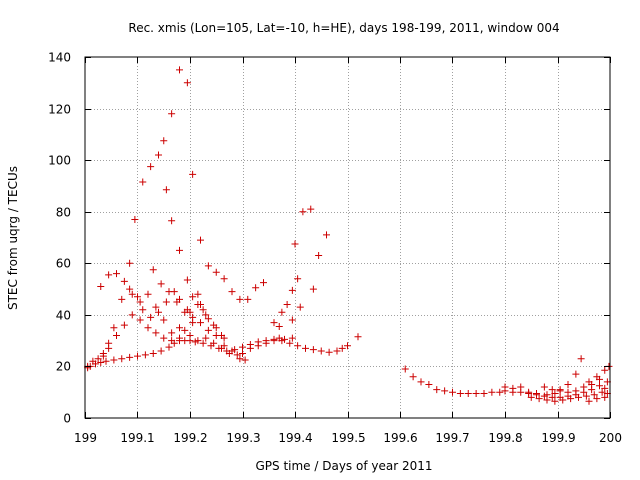 This screenshot has height=480, width=640. What do you see at coordinates (63, 367) in the screenshot?
I see `y-tick-label: 20` at bounding box center [63, 367].